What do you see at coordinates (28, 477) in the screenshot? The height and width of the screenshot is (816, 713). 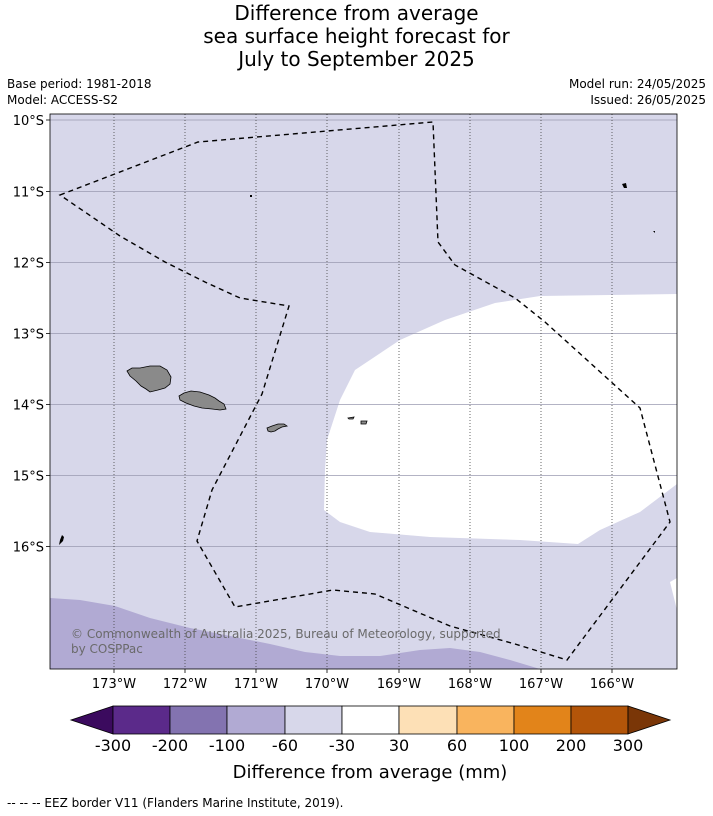 I see `latitude-label: 15°S` at bounding box center [28, 477].